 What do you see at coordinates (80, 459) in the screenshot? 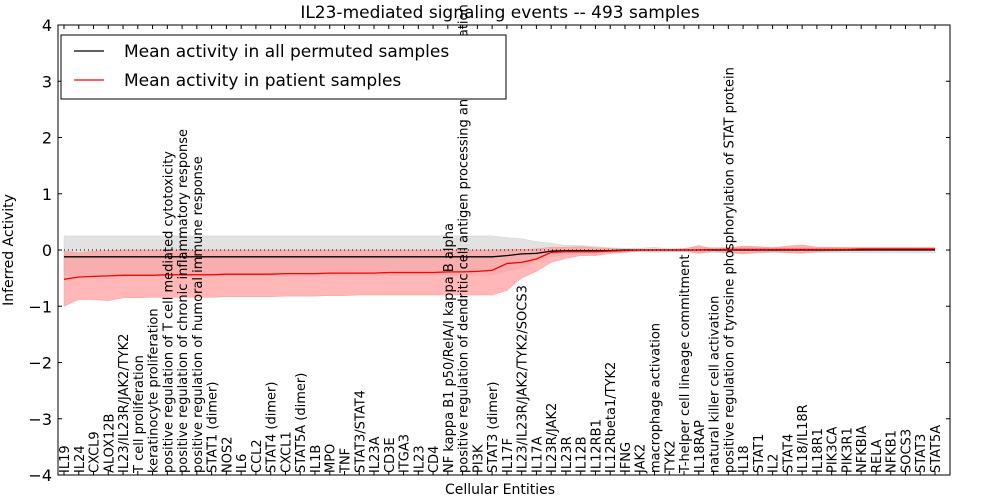
I see `x-tick-label: IL24` at bounding box center [80, 459].